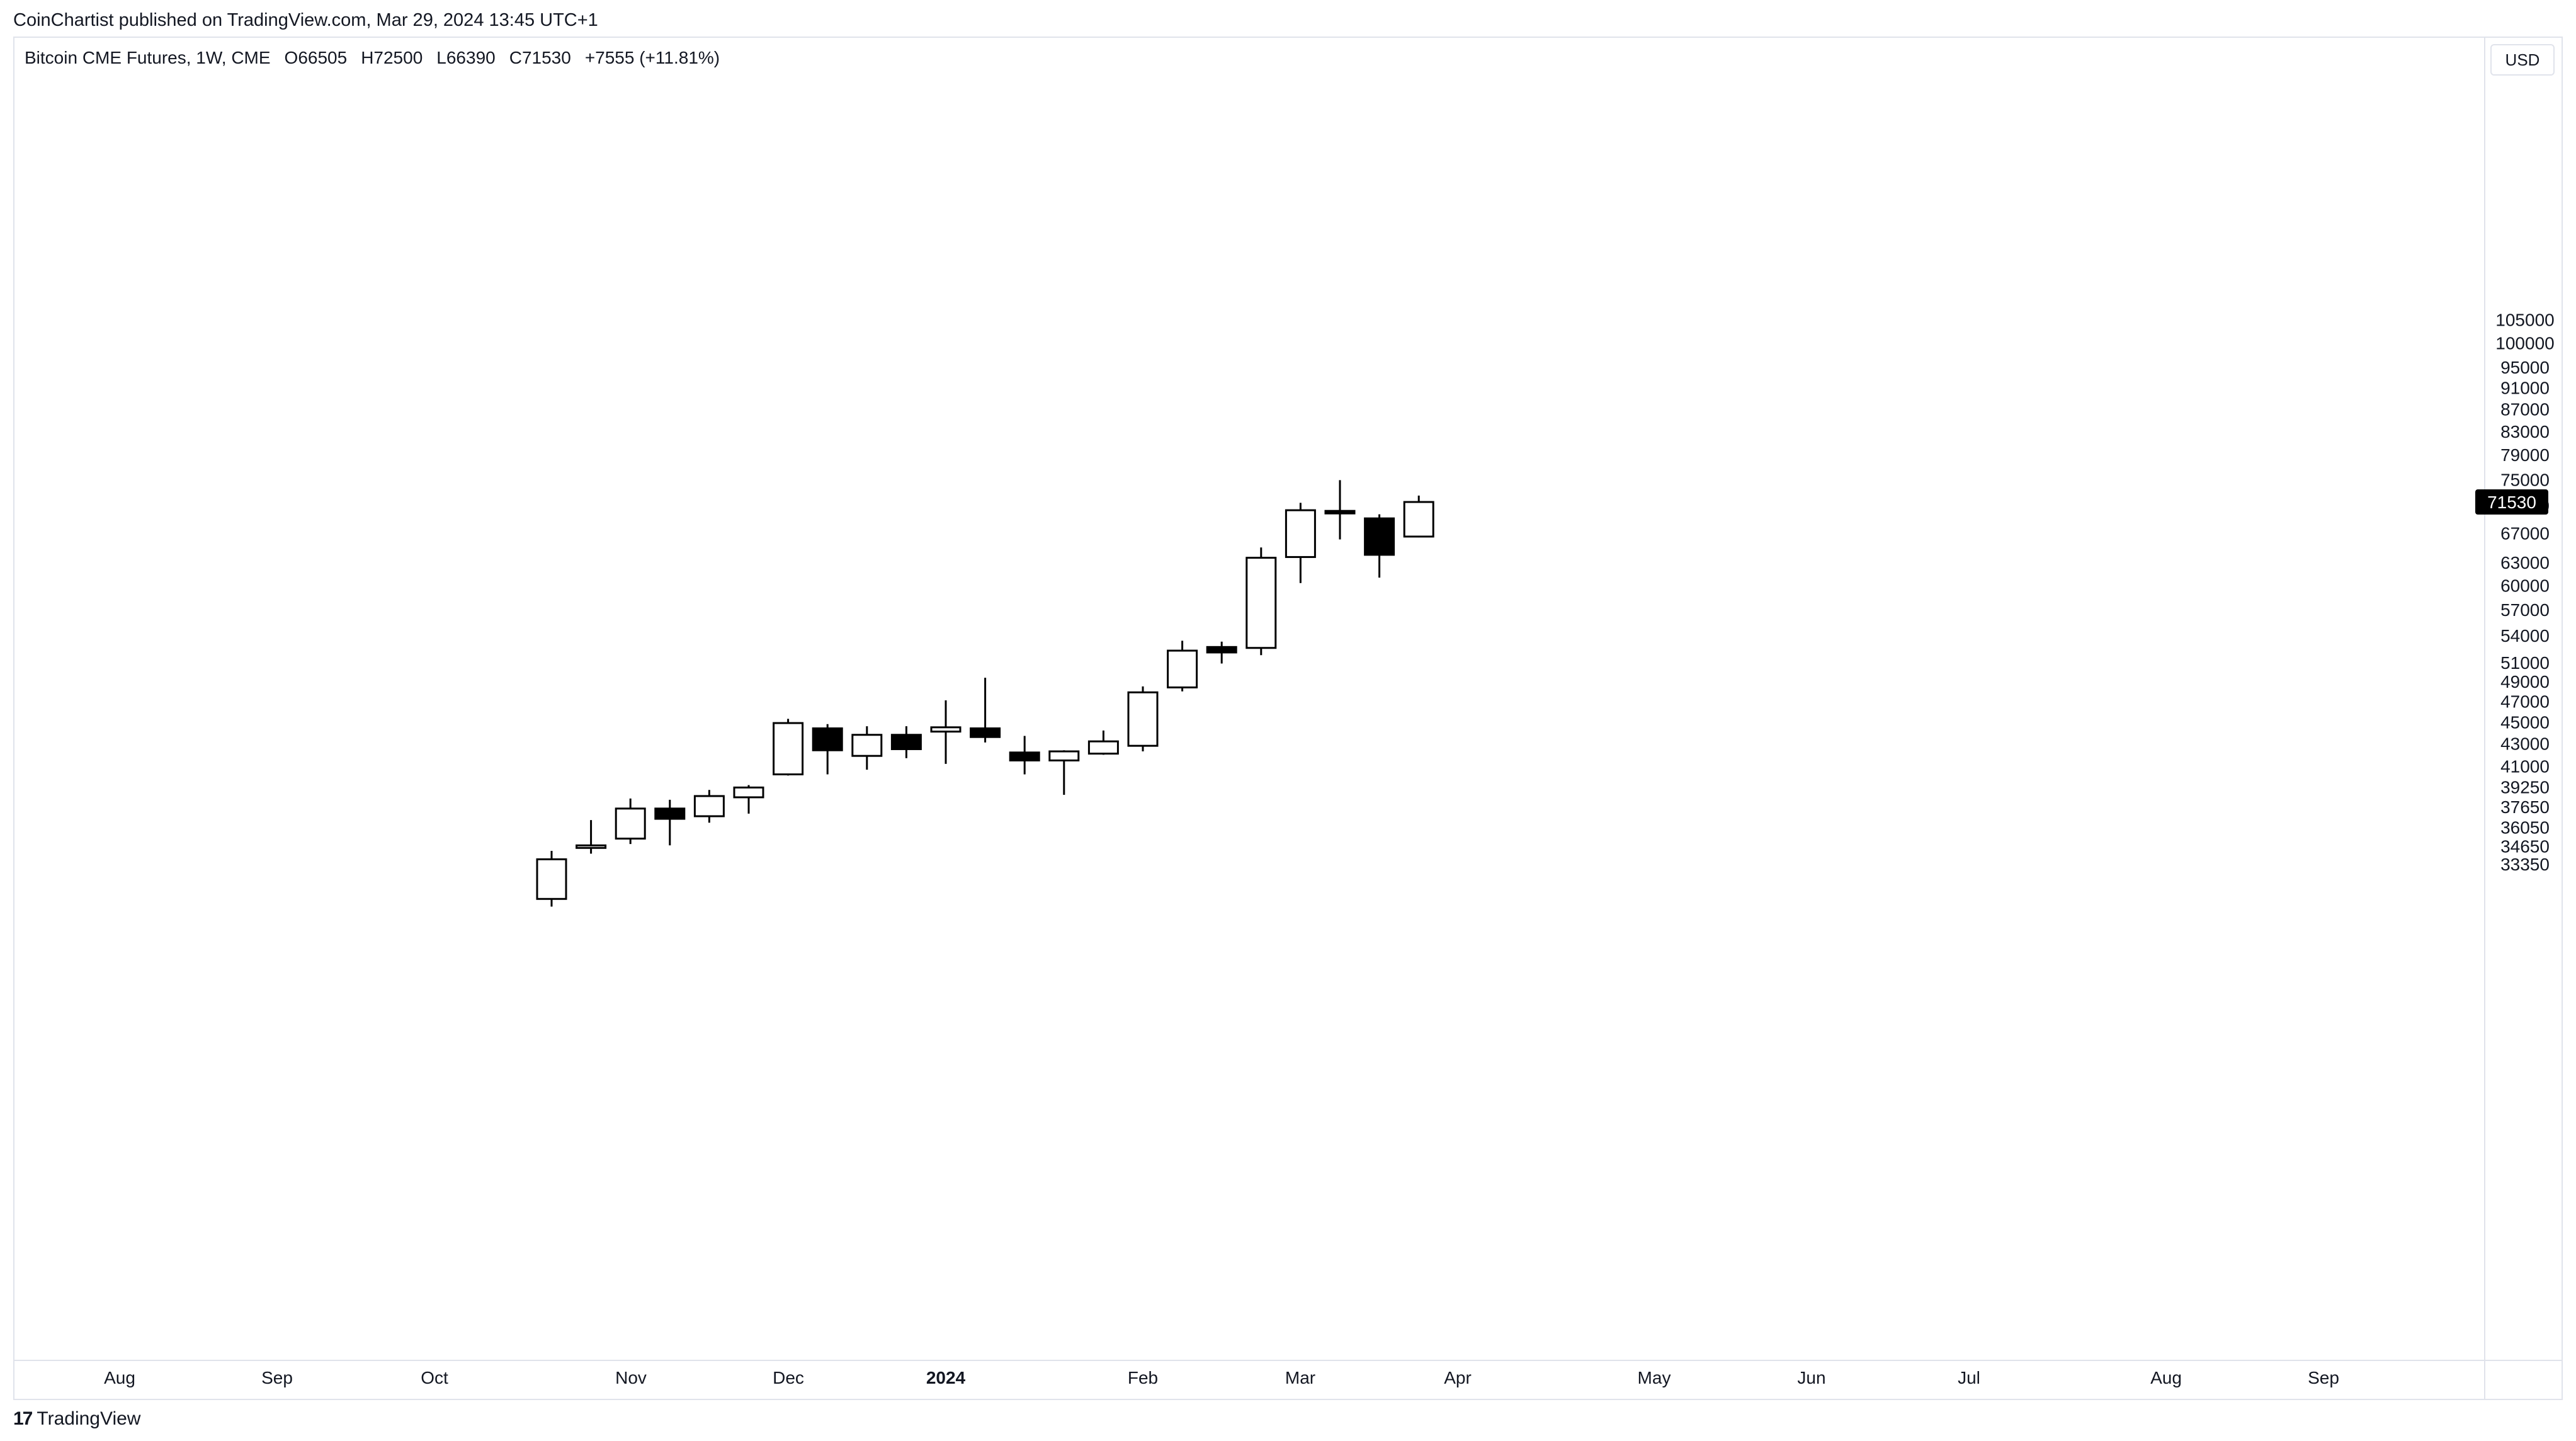 This screenshot has height=1441, width=2576. What do you see at coordinates (23, 1418) in the screenshot?
I see `tradingview-logo-icon: 17` at bounding box center [23, 1418].